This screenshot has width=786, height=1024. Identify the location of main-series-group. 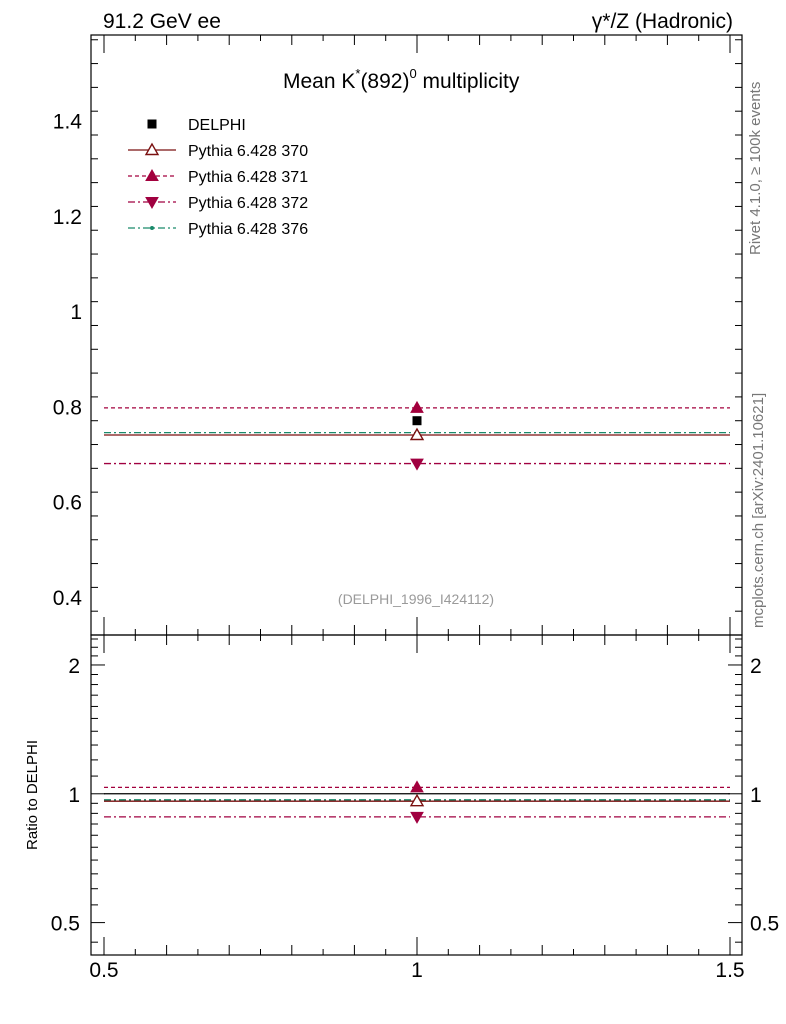
(417, 435).